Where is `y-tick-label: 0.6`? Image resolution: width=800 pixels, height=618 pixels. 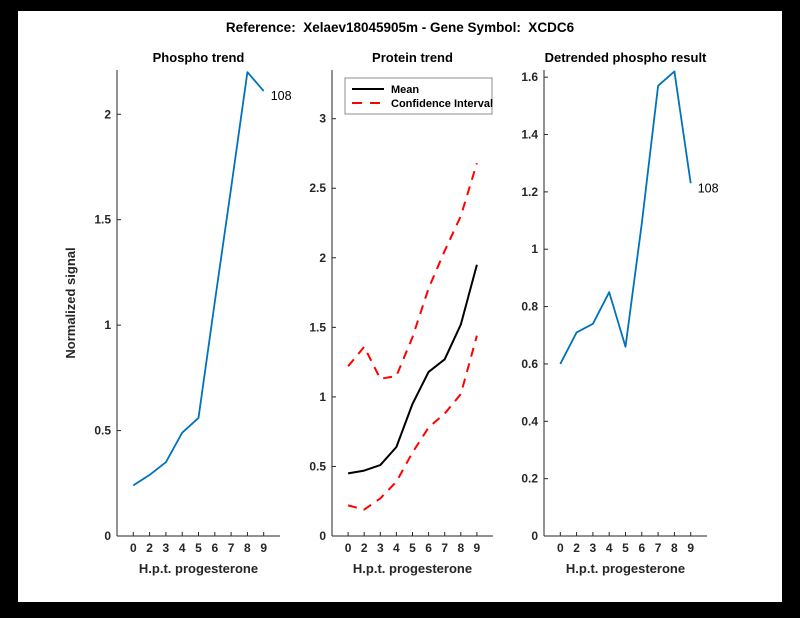
y-tick-label: 0.6 is located at coordinates (529, 364).